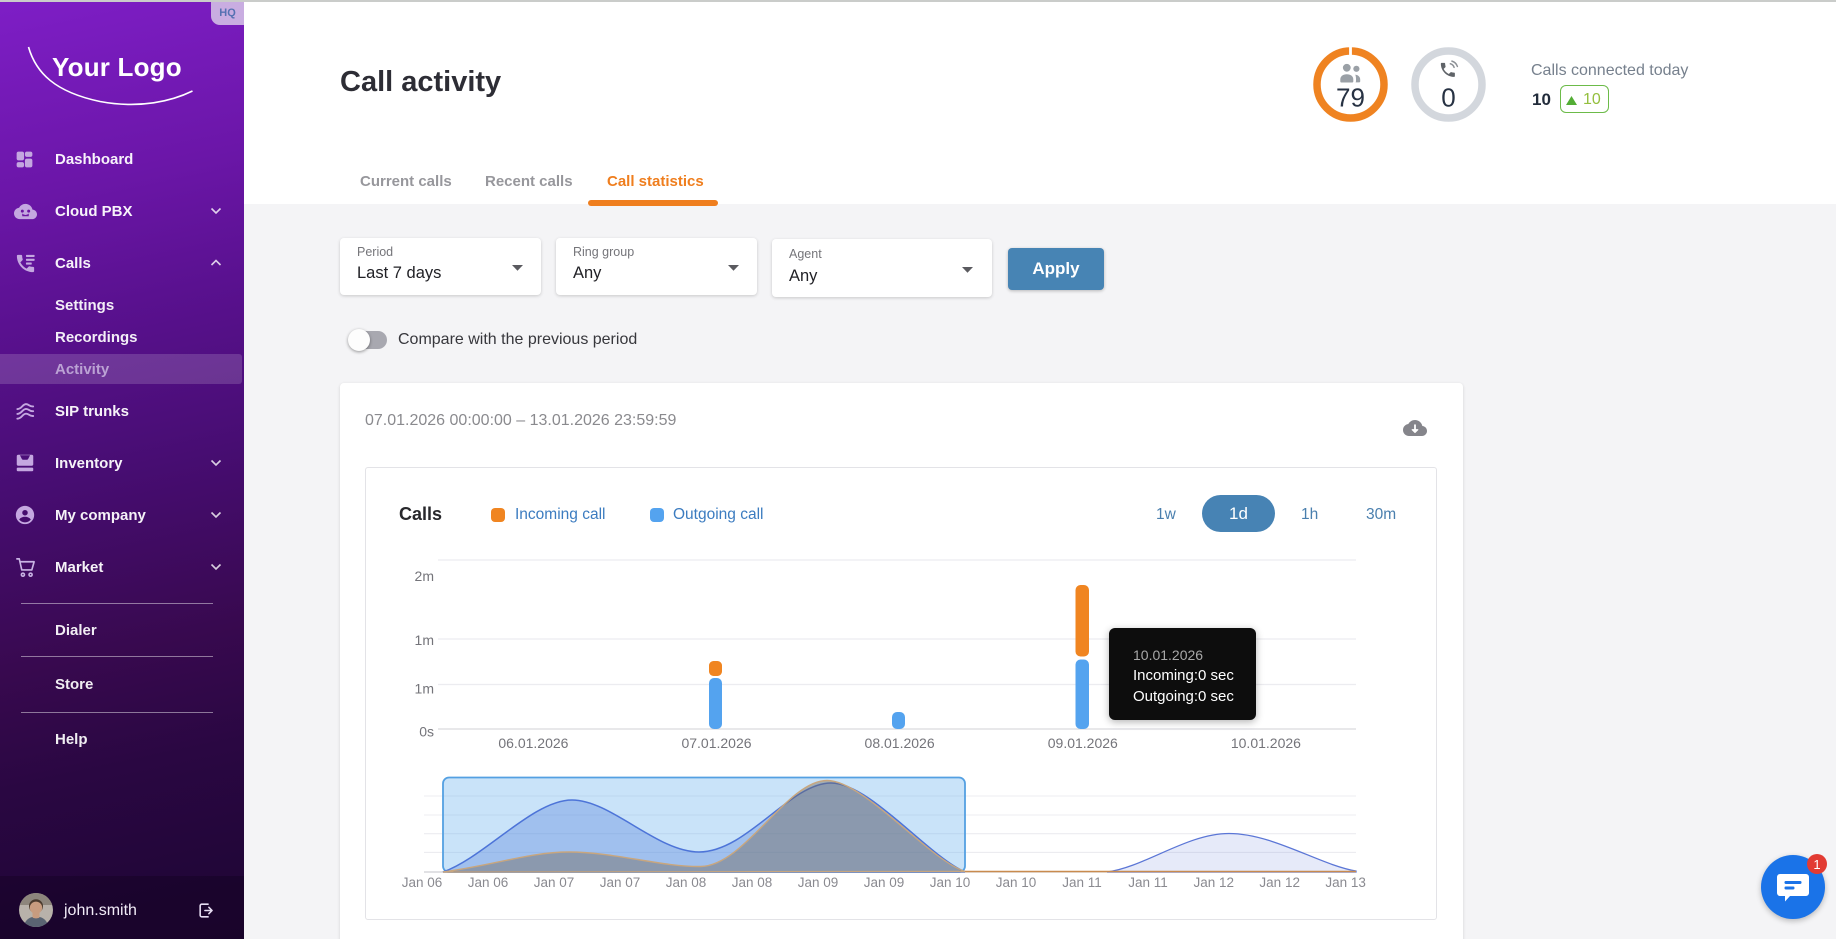 The height and width of the screenshot is (939, 1836). I want to click on svg-text: 79, so click(1350, 98).